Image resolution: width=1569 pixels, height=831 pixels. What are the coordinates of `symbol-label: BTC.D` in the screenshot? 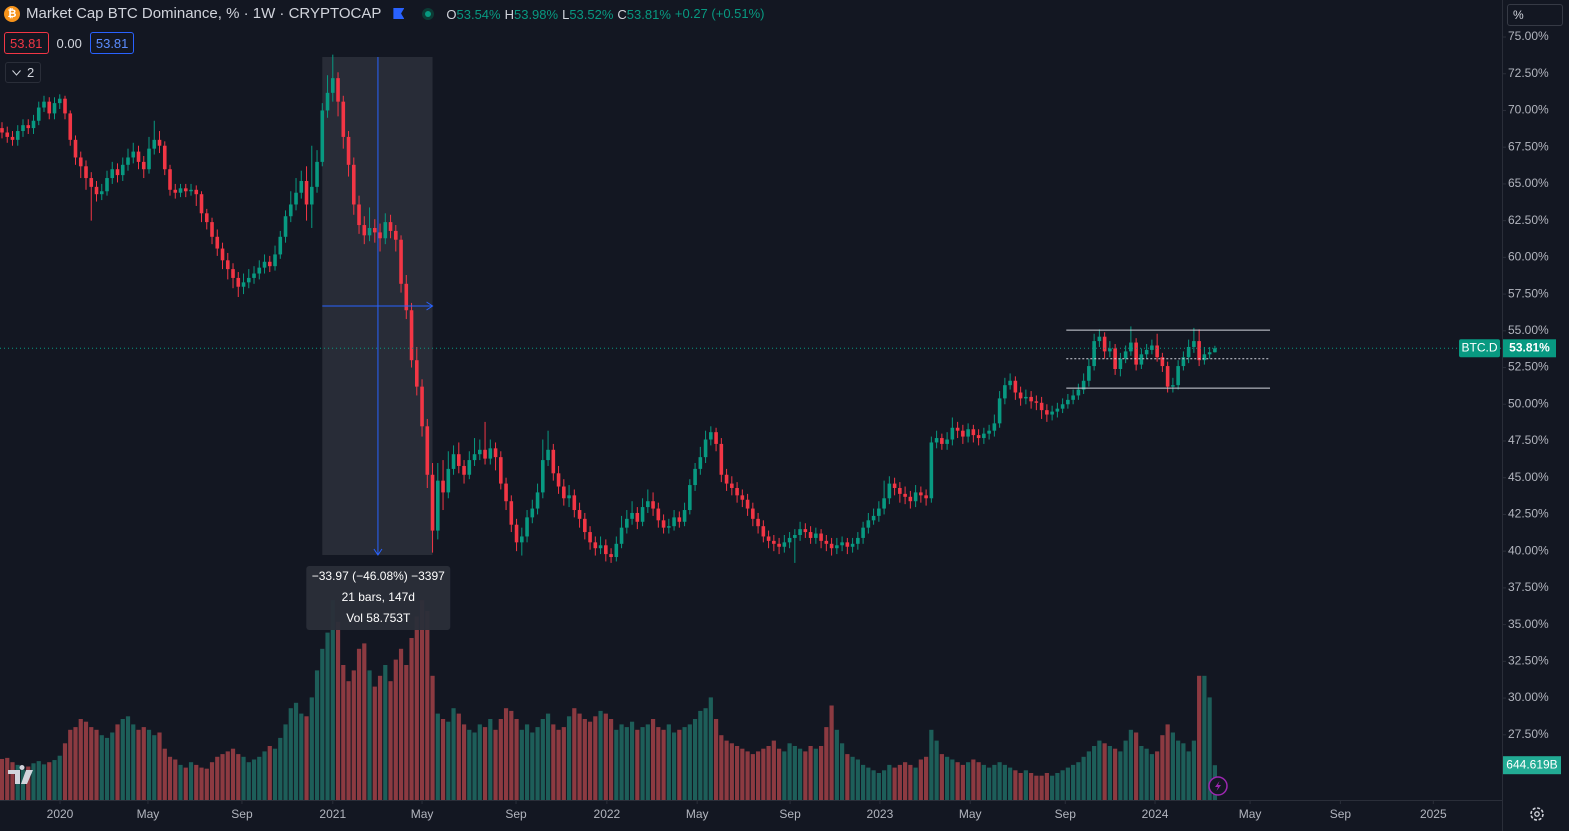 It's located at (1480, 347).